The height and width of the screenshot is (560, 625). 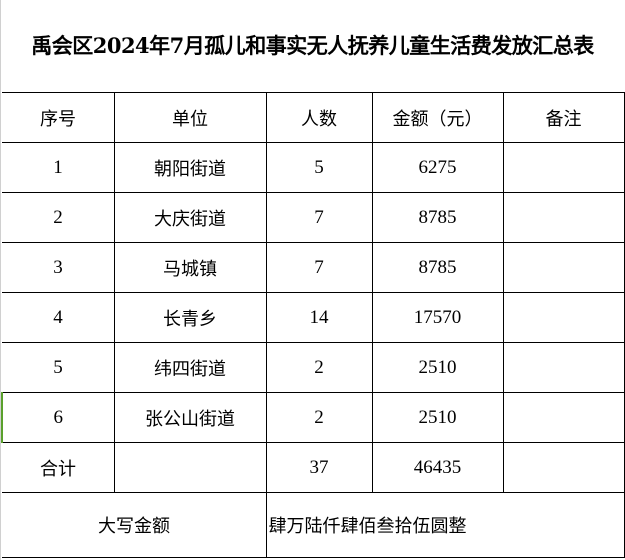 I want to click on capital-row: 大写金额 肆万陆仟肆佰叁拾伍圆整, so click(x=313, y=525).